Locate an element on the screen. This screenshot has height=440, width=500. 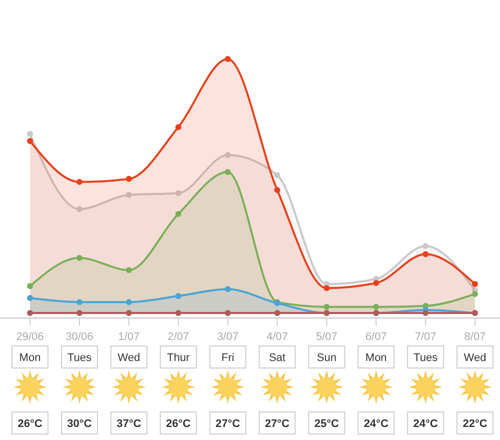
text: Thur is located at coordinates (178, 358).